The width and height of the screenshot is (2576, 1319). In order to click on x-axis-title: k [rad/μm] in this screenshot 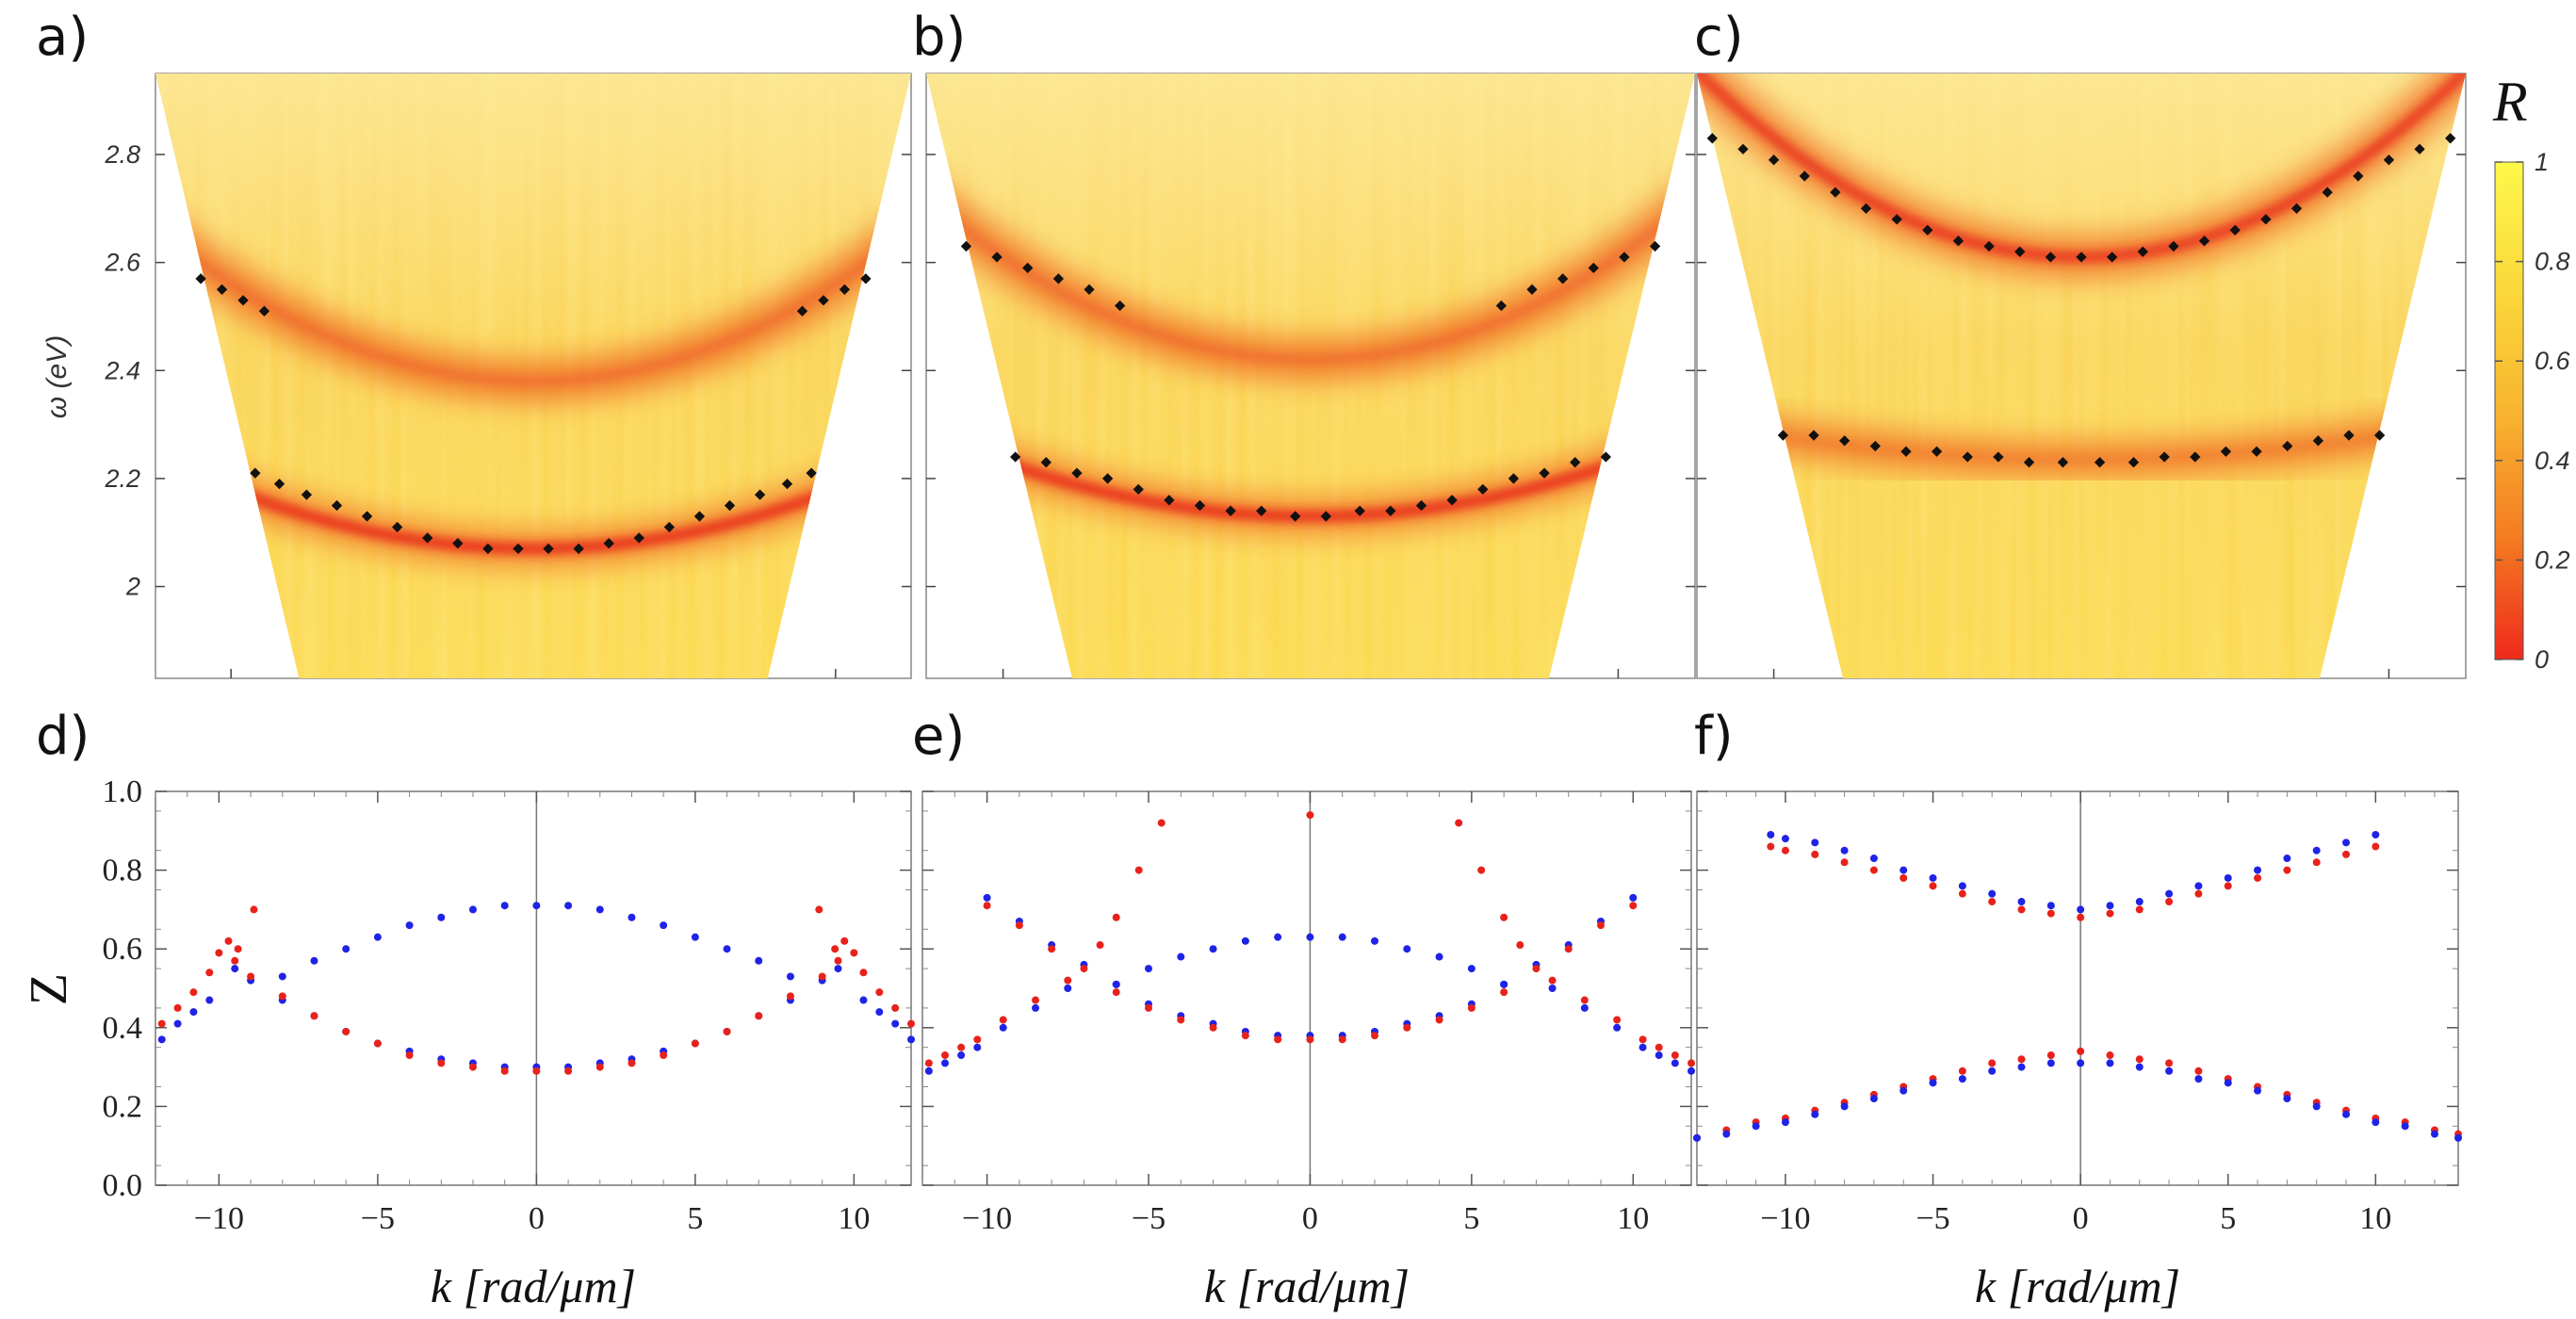, I will do `click(533, 1286)`.